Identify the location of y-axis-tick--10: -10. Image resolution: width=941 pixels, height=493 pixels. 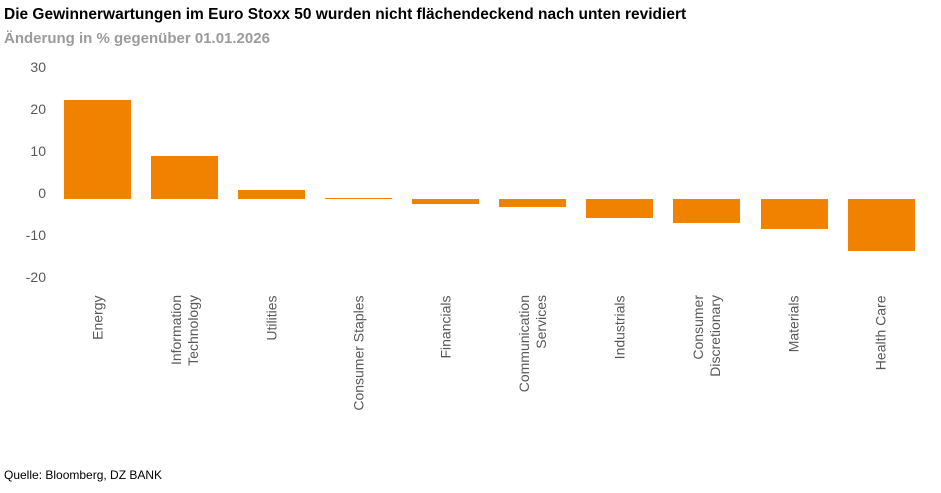
(35, 234).